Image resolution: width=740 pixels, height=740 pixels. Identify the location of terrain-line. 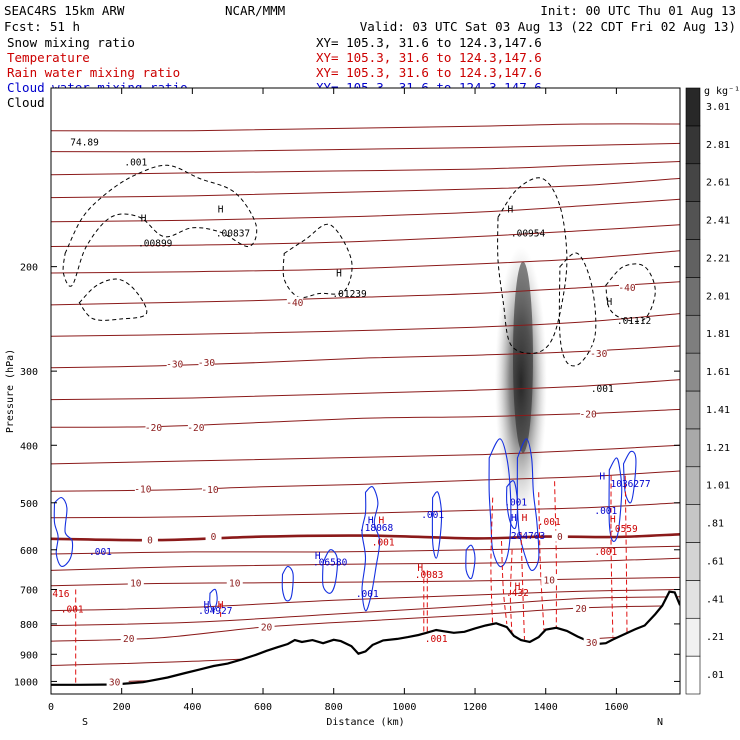
(365, 638).